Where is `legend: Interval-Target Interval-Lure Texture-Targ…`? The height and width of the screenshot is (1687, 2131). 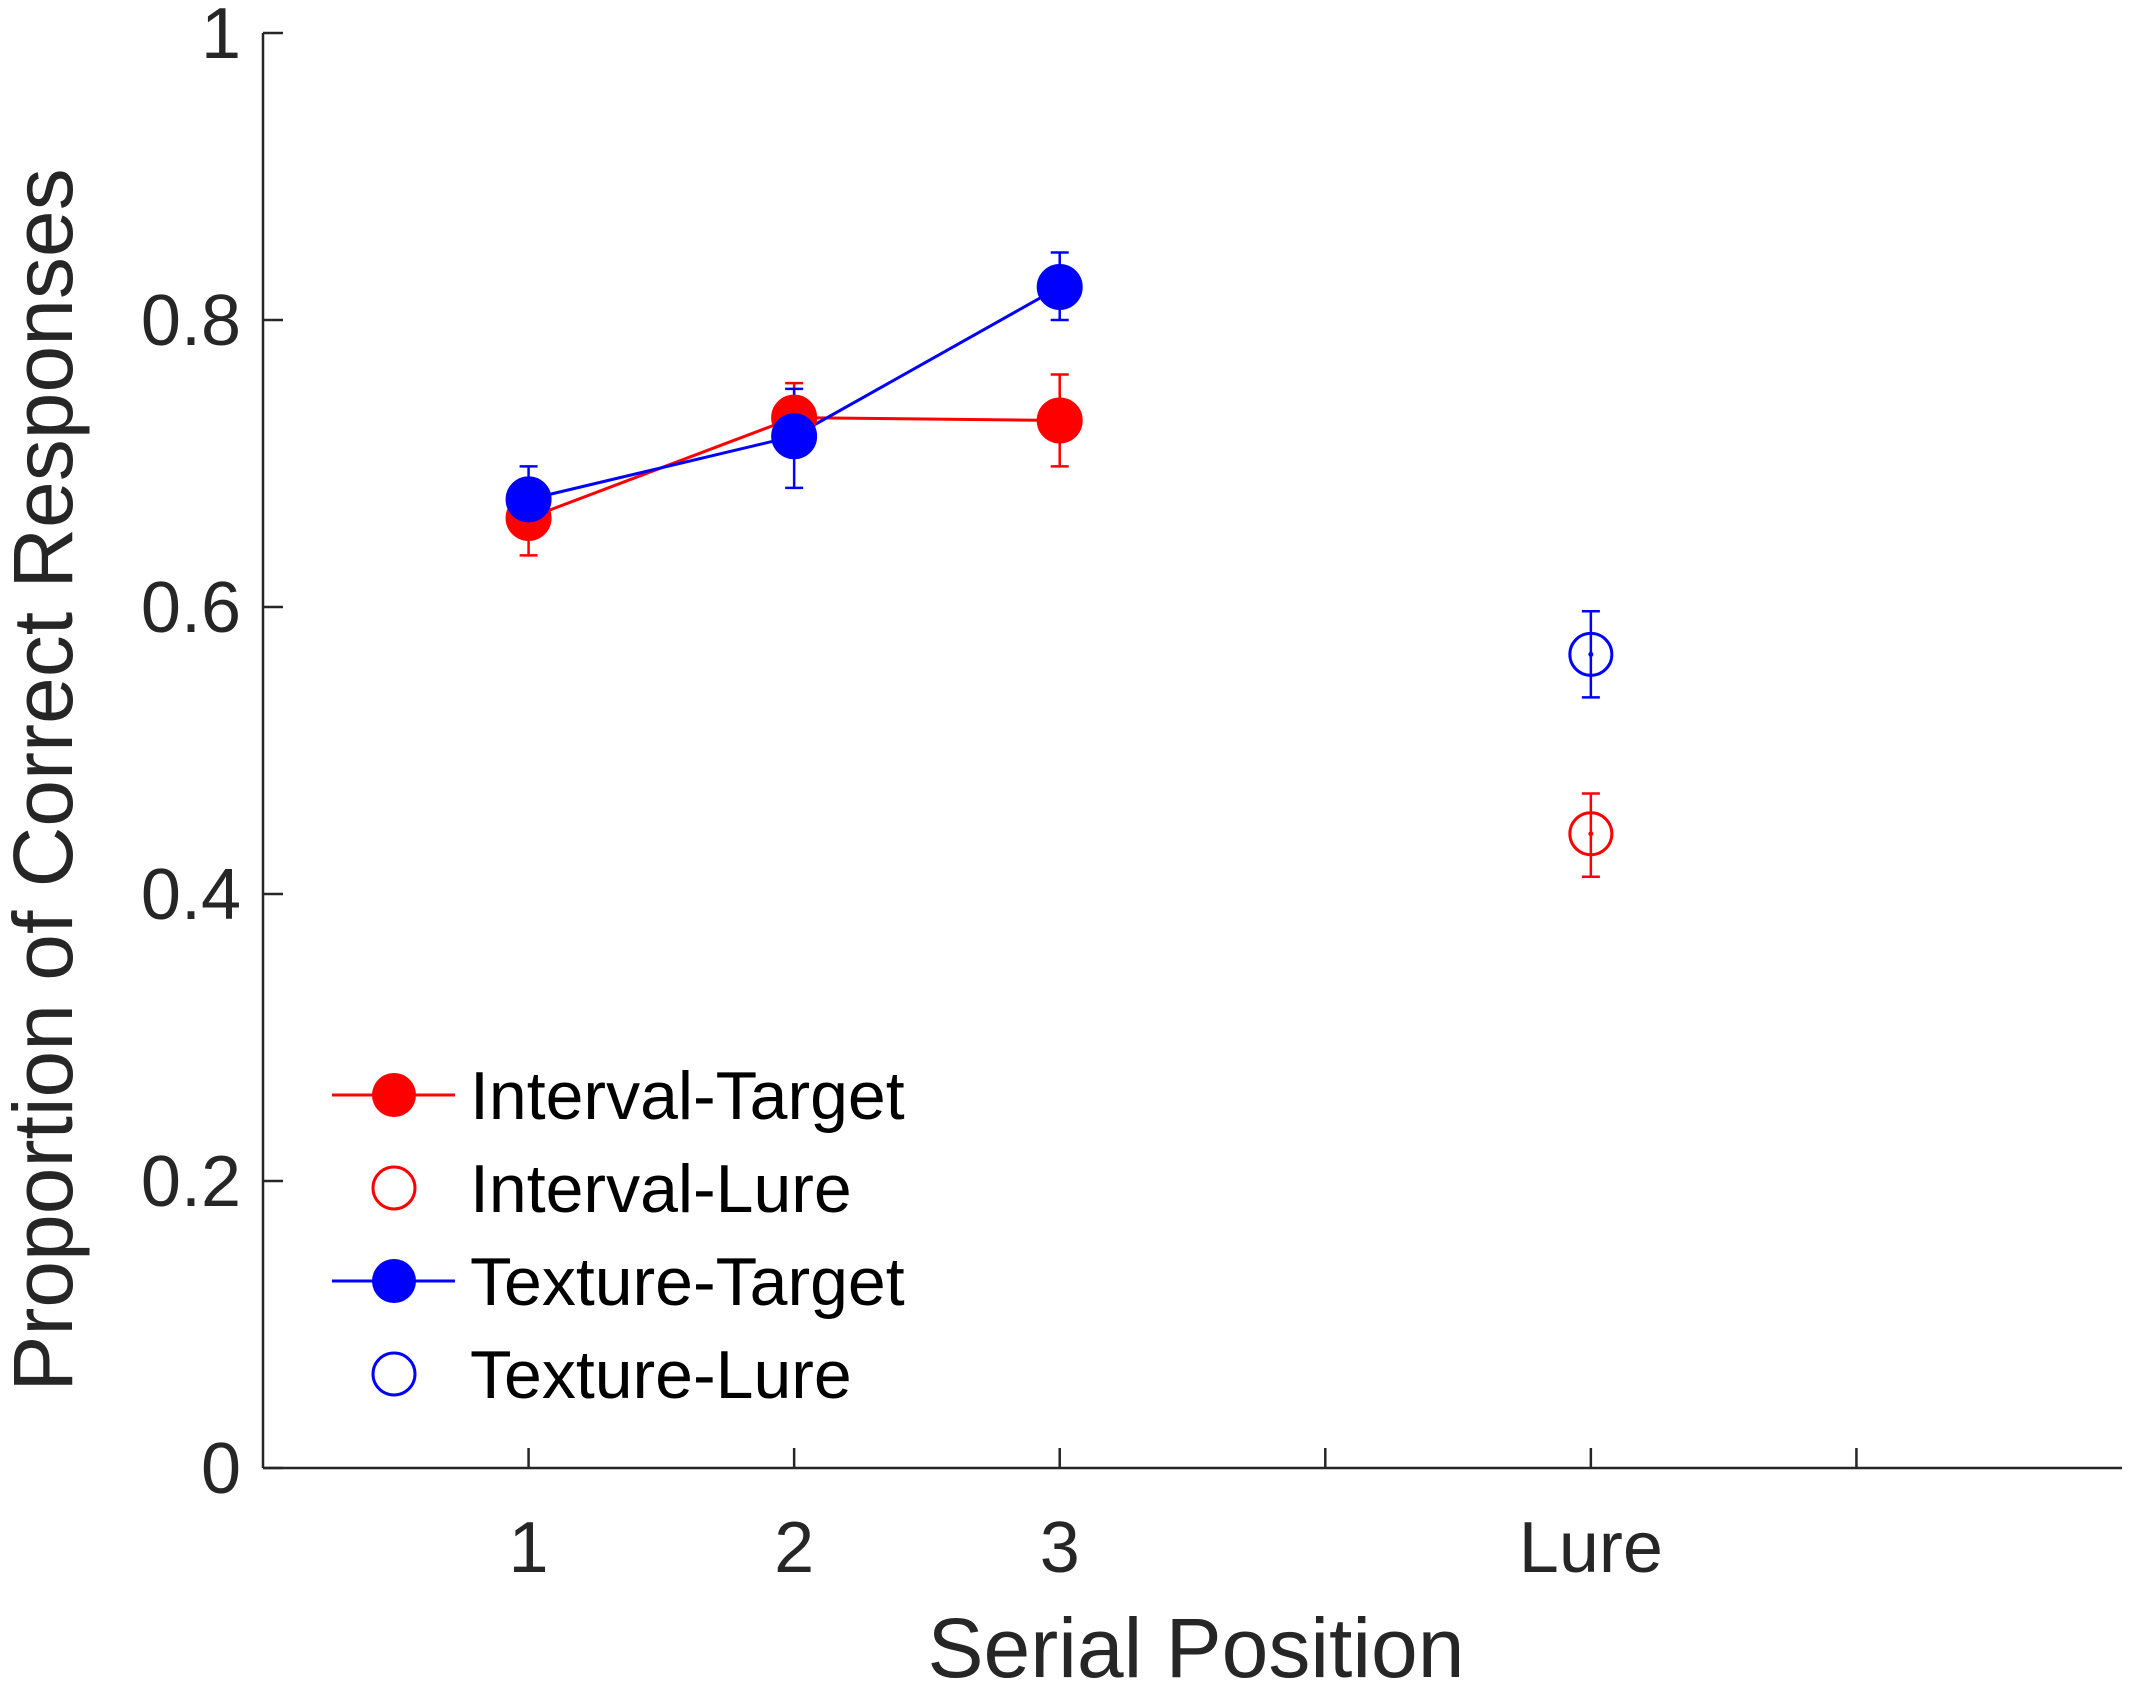 legend: Interval-Target Interval-Lure Texture-Targ… is located at coordinates (618, 1235).